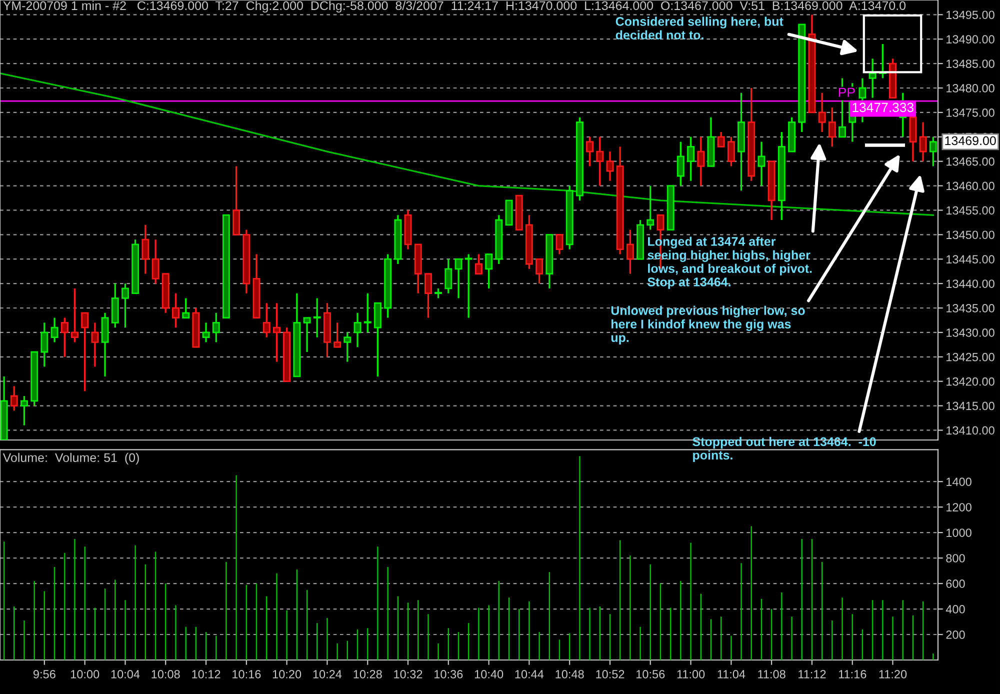  What do you see at coordinates (959, 532) in the screenshot?
I see `y-tick-label: 1000` at bounding box center [959, 532].